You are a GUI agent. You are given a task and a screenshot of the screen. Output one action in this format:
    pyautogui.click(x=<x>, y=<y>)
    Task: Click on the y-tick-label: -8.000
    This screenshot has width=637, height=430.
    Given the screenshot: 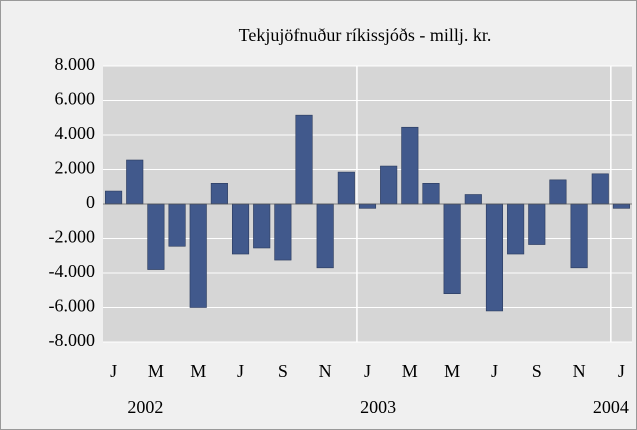 What is the action you would take?
    pyautogui.click(x=72, y=340)
    